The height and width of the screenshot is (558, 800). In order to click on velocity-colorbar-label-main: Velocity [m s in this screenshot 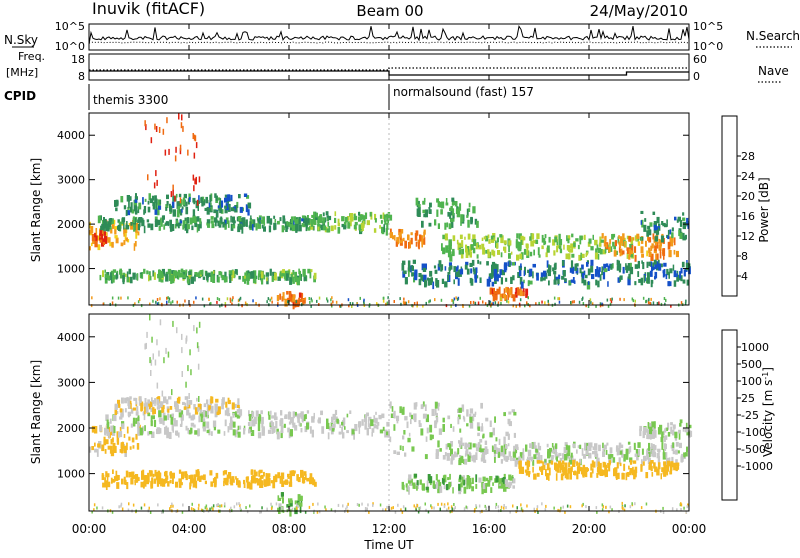, I will do `click(768, 418)`.